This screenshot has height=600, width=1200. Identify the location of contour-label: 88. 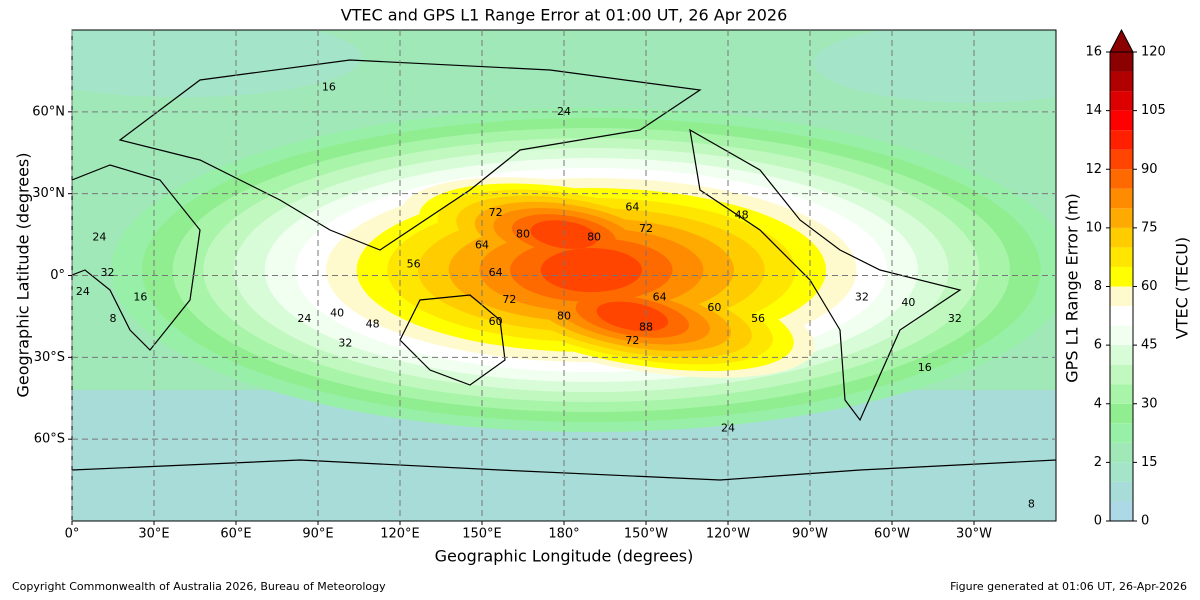
(646, 326).